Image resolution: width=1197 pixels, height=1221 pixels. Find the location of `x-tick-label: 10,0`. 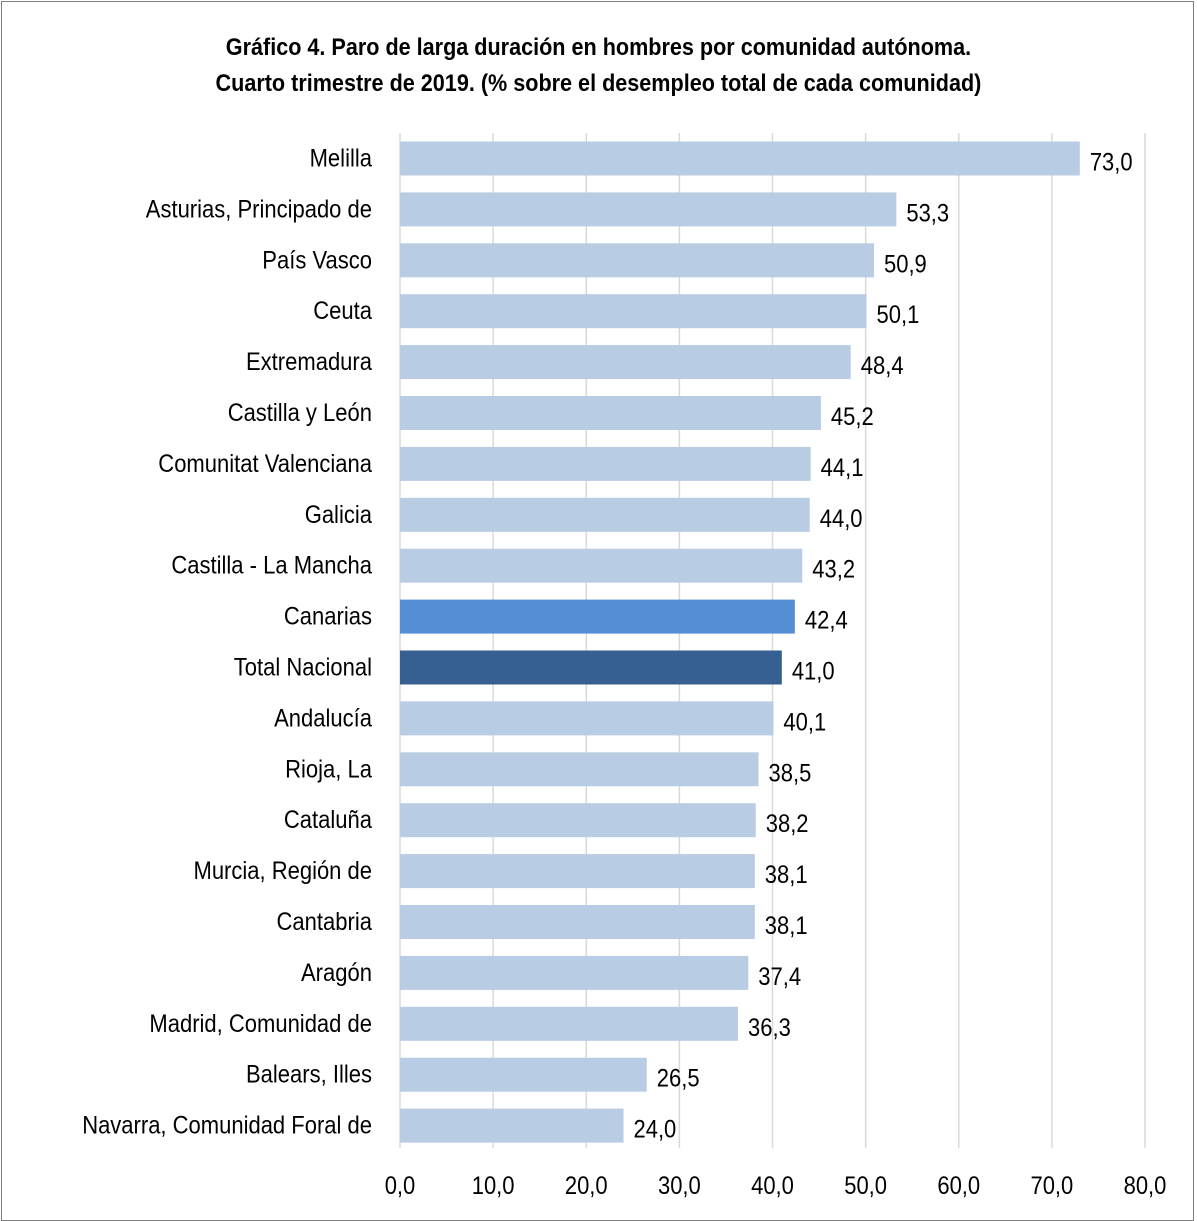

x-tick-label: 10,0 is located at coordinates (493, 1186).